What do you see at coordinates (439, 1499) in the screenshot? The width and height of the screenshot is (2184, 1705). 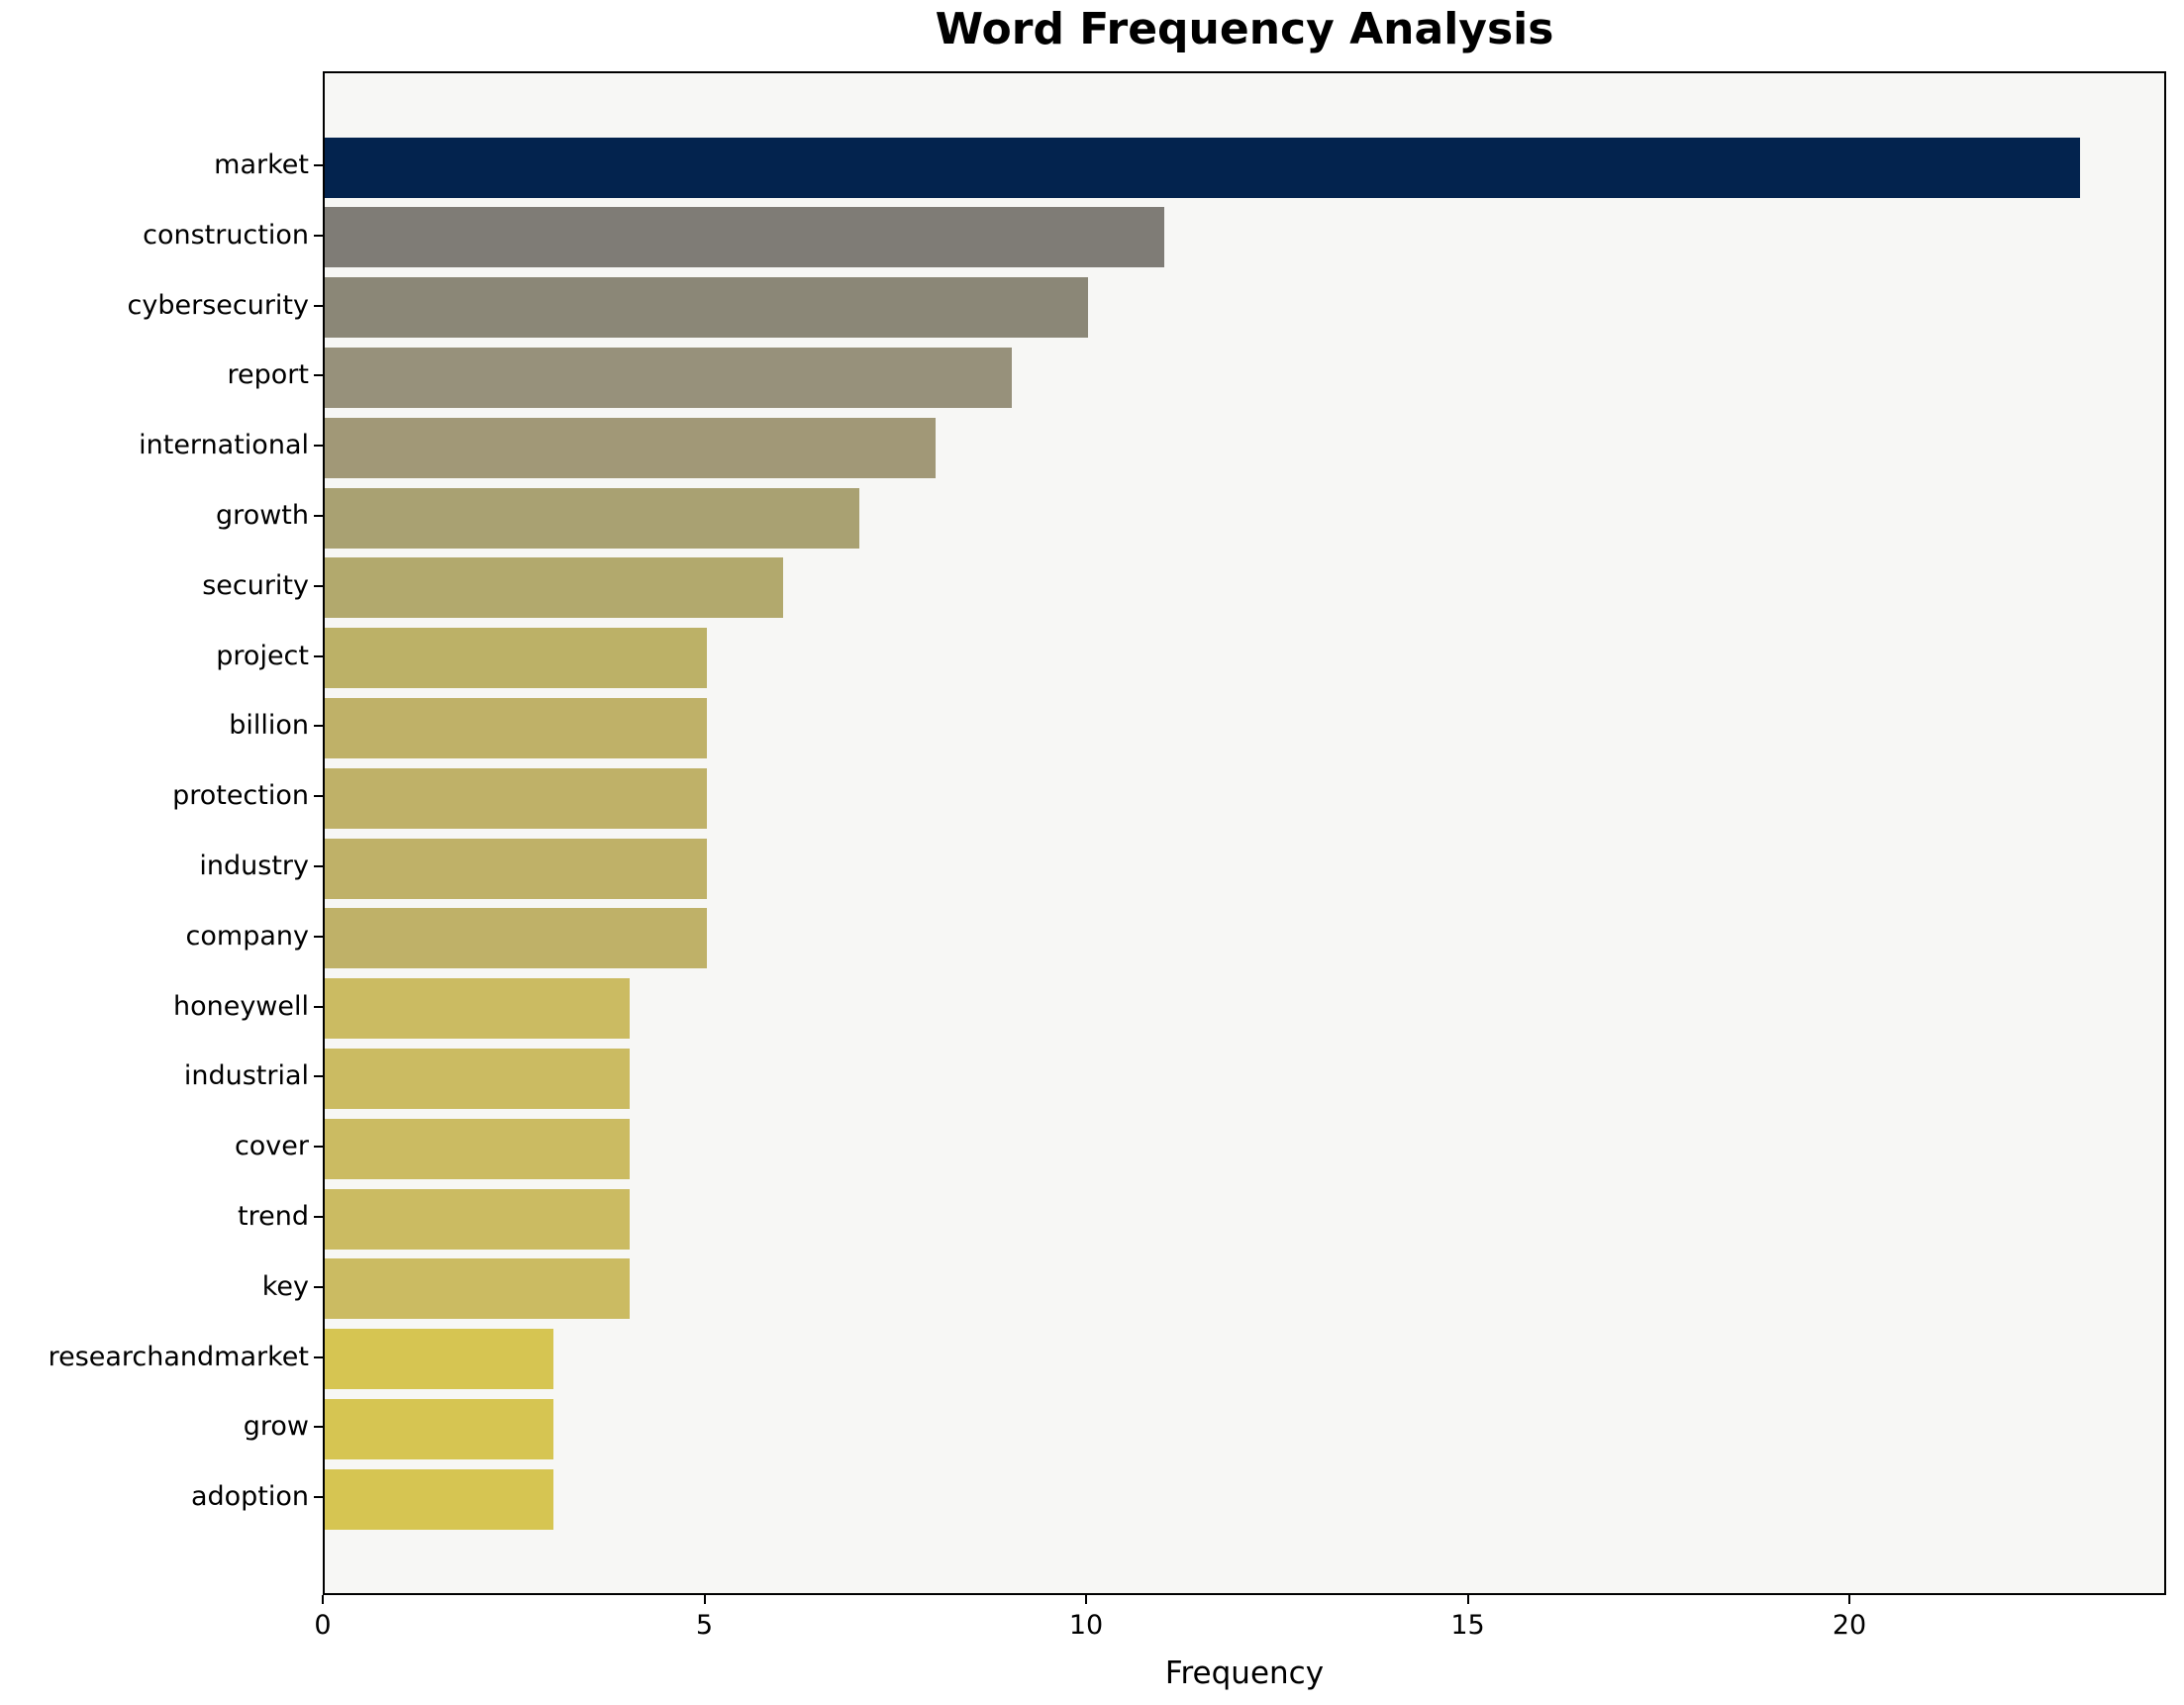 I see `bar-adoption` at bounding box center [439, 1499].